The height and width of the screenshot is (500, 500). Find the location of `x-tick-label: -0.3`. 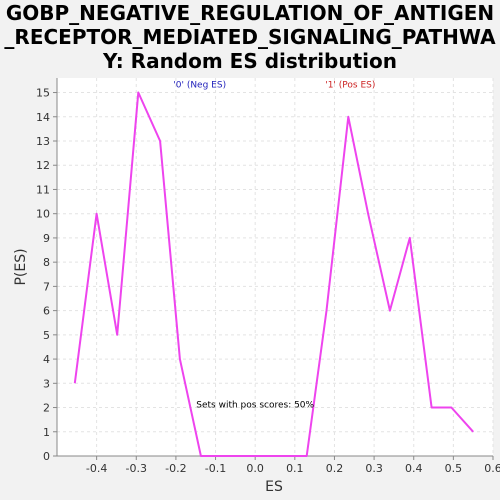

x-tick-label: -0.3 is located at coordinates (136, 468).